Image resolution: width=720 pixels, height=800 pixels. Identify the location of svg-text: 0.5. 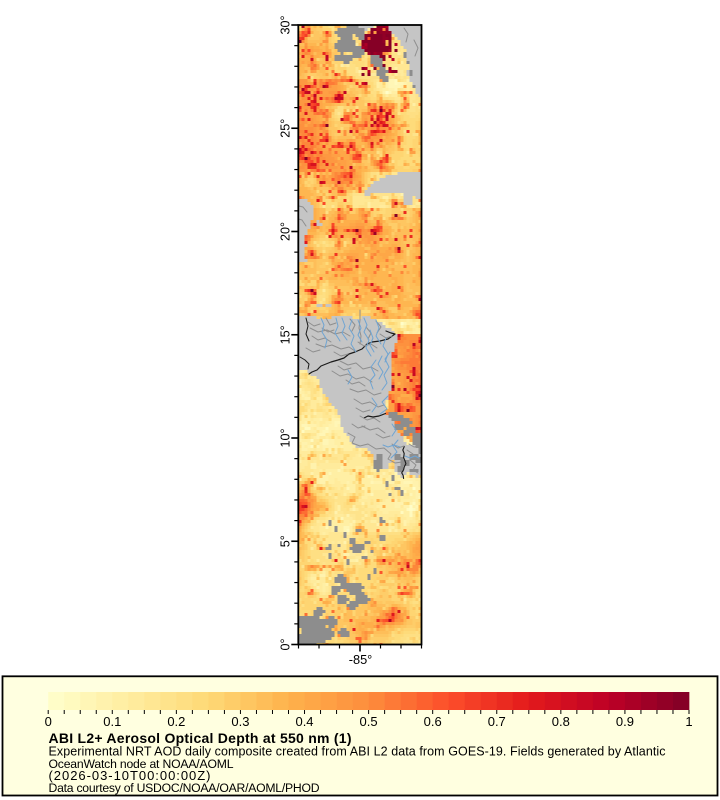
(369, 721).